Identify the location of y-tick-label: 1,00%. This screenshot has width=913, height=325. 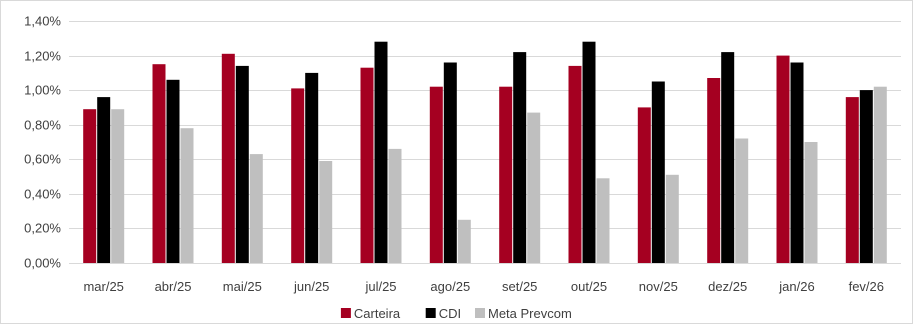
(42, 90).